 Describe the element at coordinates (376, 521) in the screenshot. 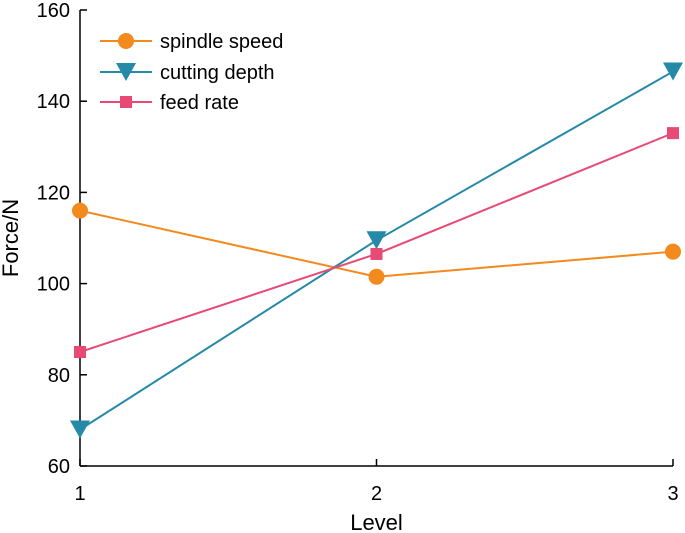

I see `x-axis-label: Level` at that location.